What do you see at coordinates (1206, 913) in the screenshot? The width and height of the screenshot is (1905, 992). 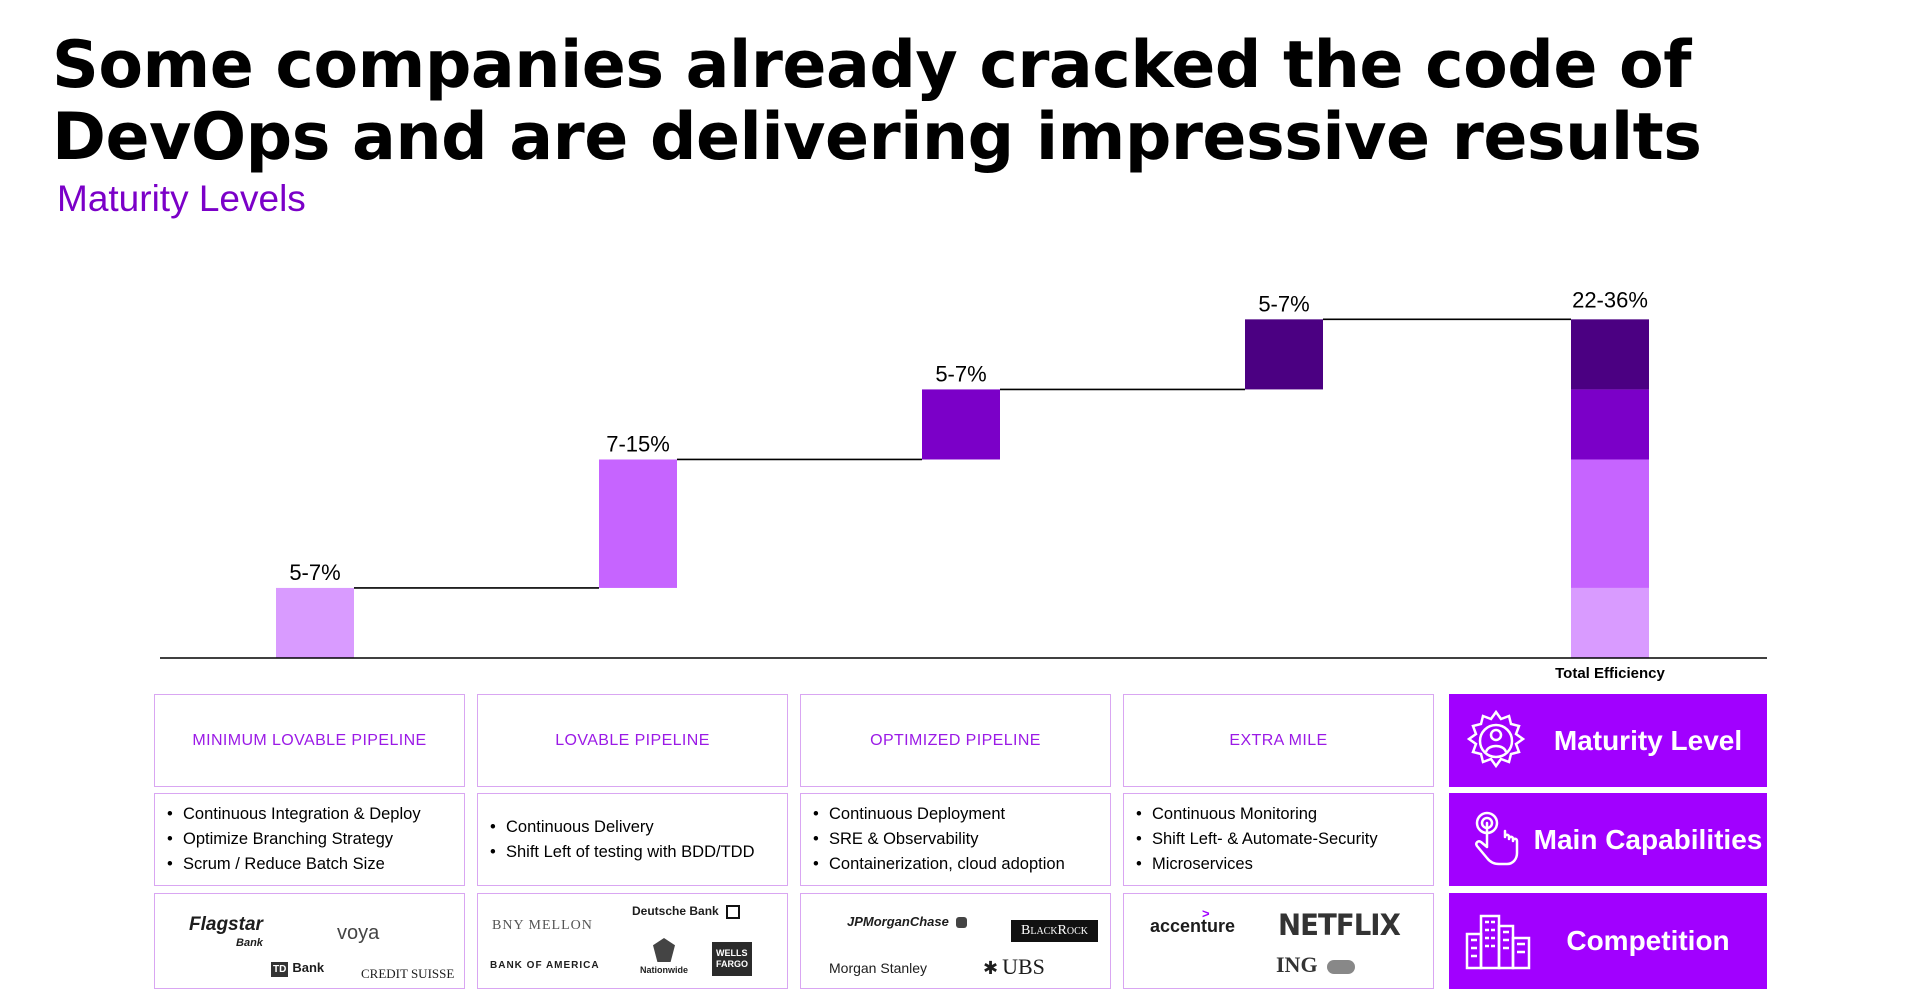 I see `accenture-chevron-icon: >` at bounding box center [1206, 913].